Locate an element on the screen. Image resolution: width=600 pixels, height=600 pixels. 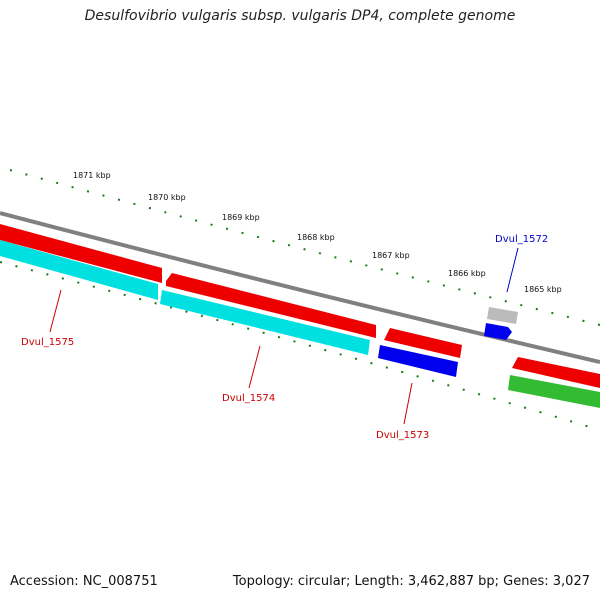
scale-label-1868: 1868 kbp is located at coordinates (316, 237).